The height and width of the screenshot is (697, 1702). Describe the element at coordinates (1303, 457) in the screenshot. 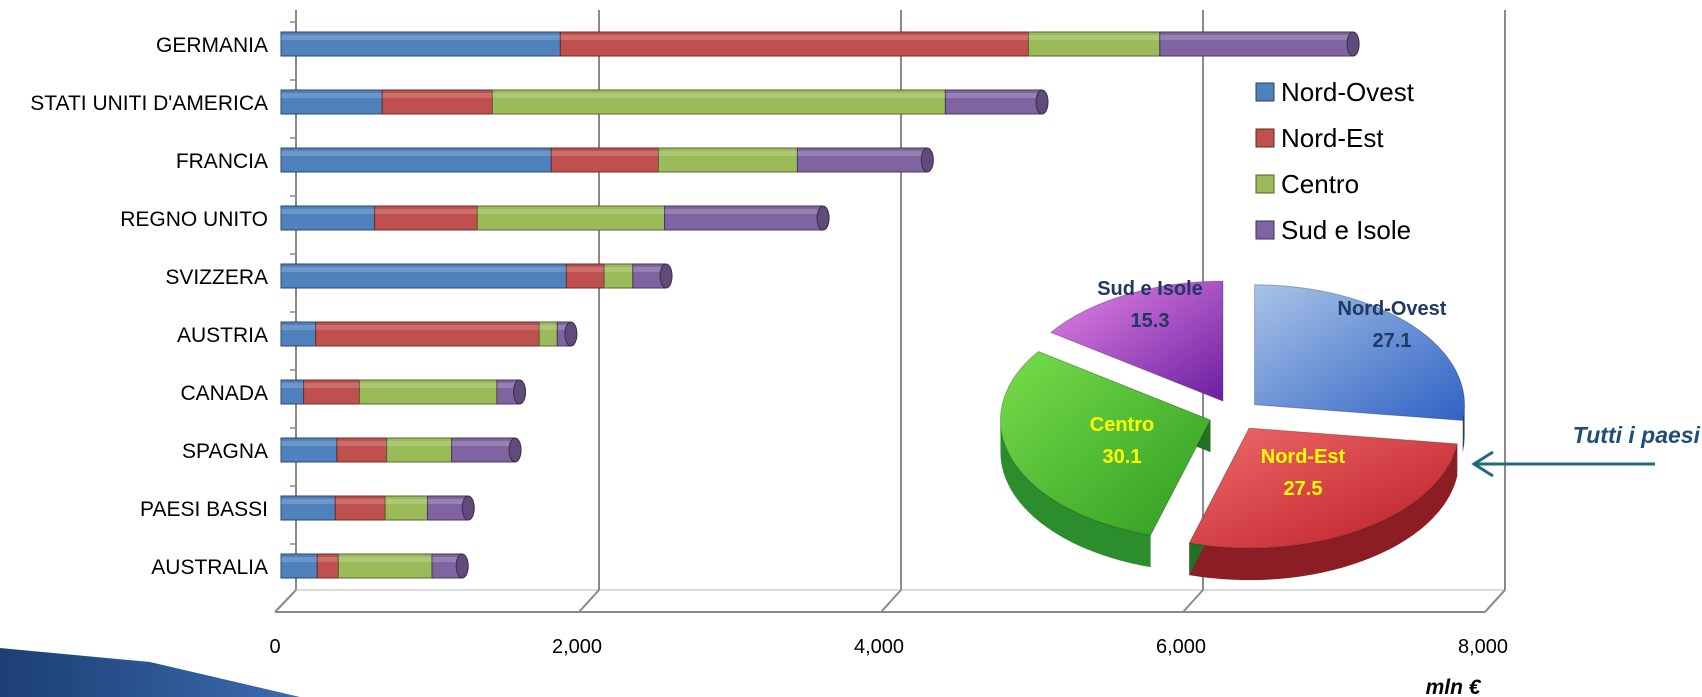

I see `pie-slice-name: Nord-Est` at that location.